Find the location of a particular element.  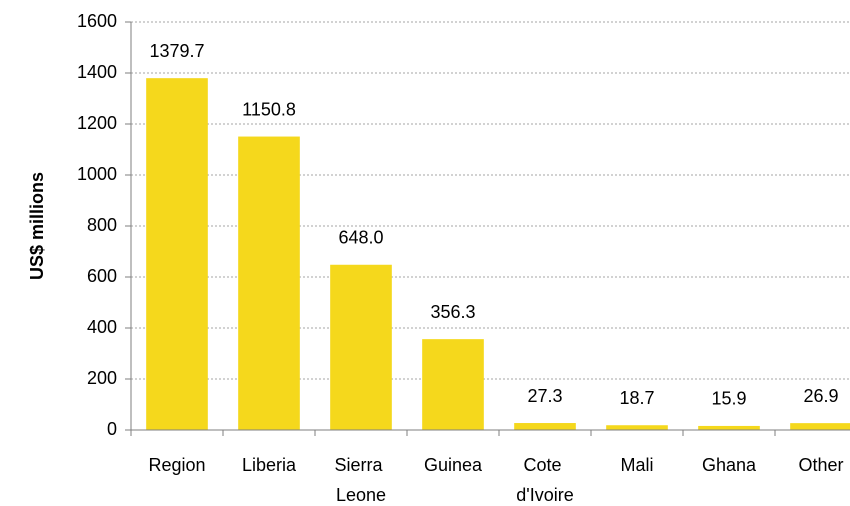

y-tick-label: 1400 is located at coordinates (97, 72).